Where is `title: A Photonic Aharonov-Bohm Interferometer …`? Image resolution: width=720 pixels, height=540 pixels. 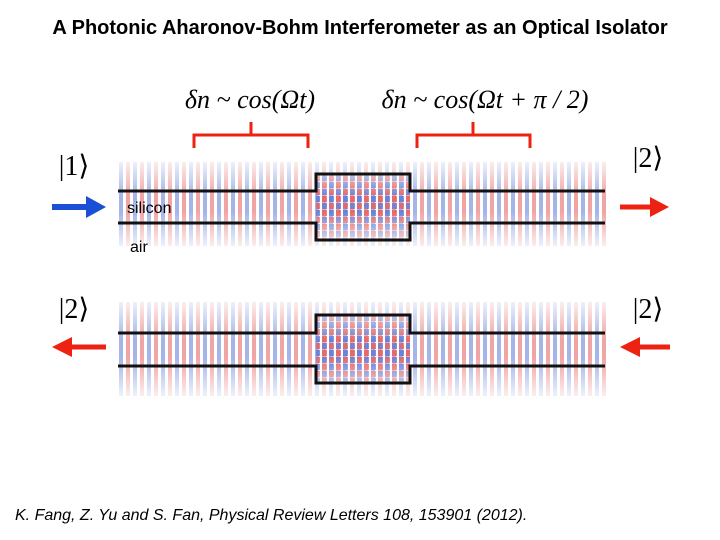 title: A Photonic Aharonov-Bohm Interferometer … is located at coordinates (360, 28).